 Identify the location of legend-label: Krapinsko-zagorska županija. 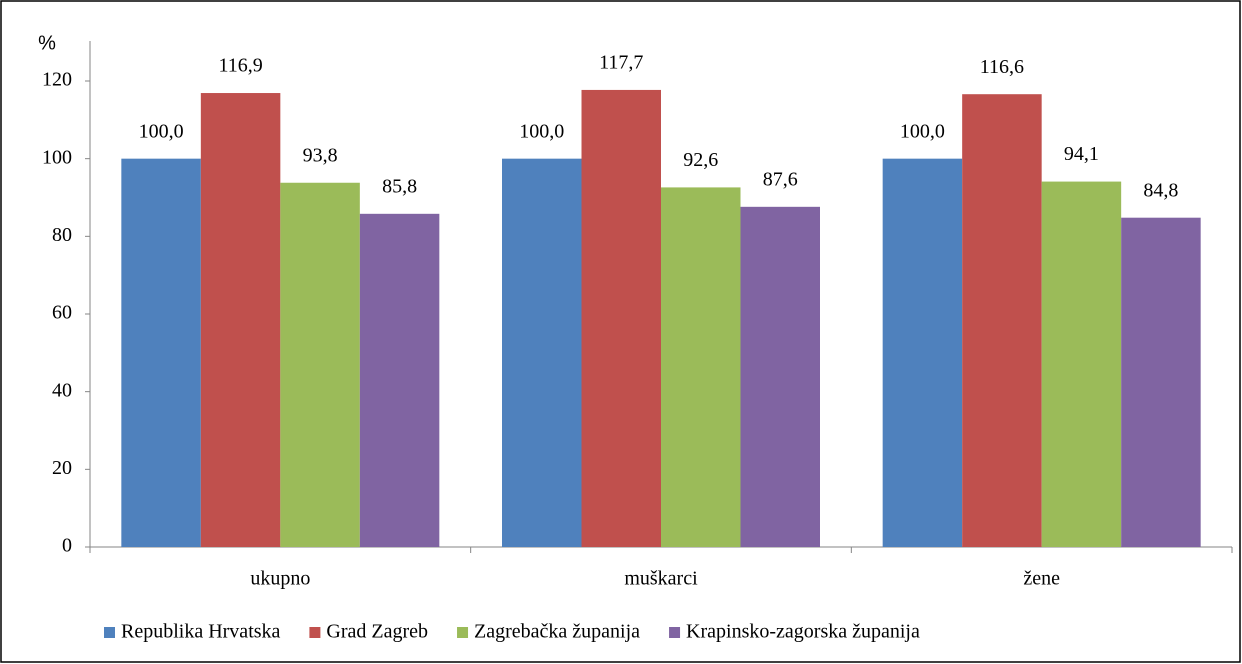
(803, 632).